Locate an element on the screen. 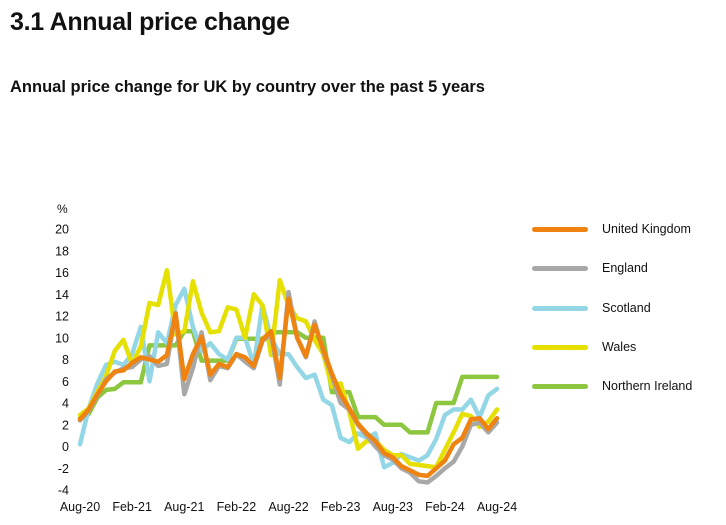 The height and width of the screenshot is (525, 726). series-line-northern-ireland is located at coordinates (288, 381).